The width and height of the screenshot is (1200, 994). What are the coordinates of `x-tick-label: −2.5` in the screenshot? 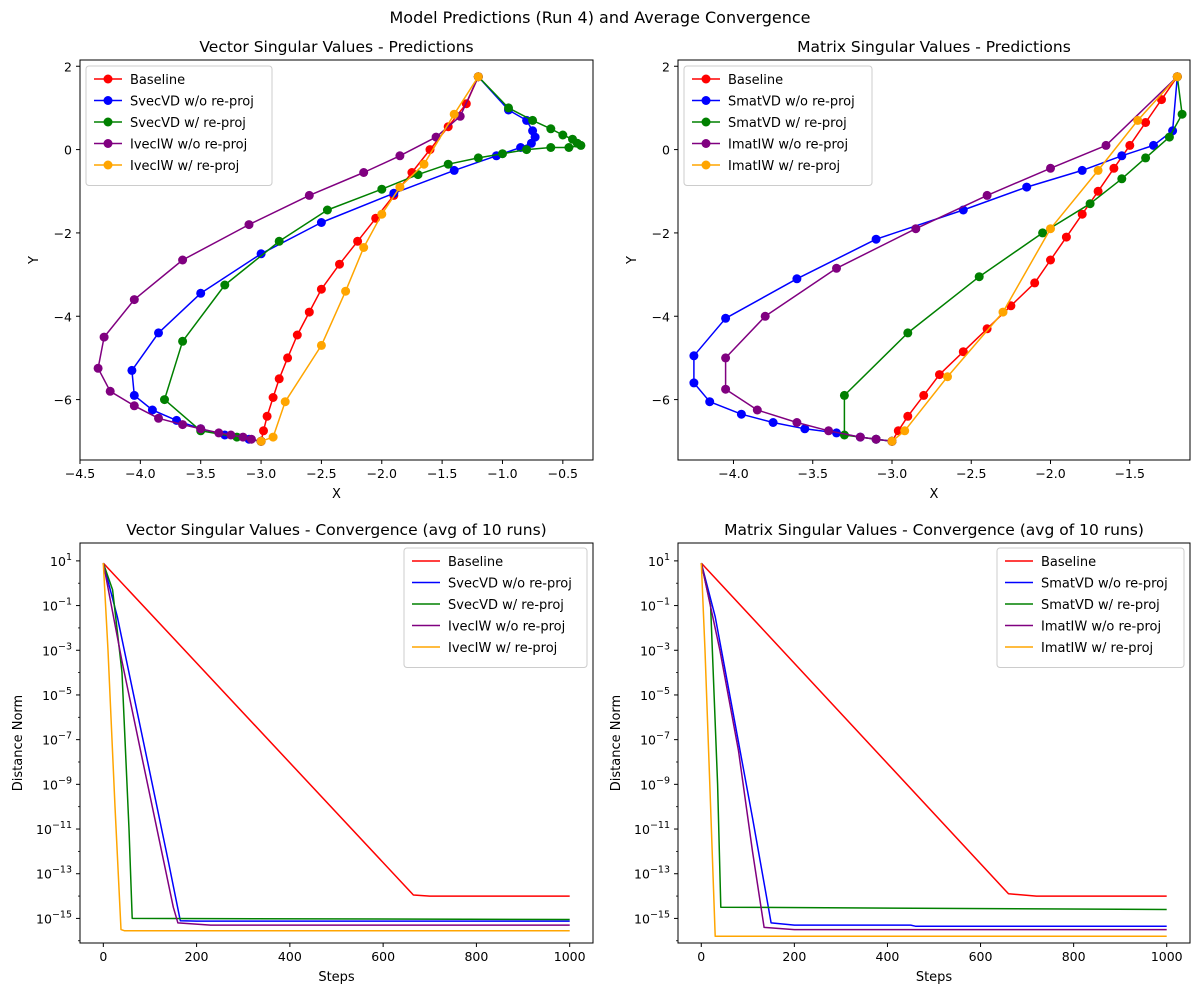 It's located at (321, 473).